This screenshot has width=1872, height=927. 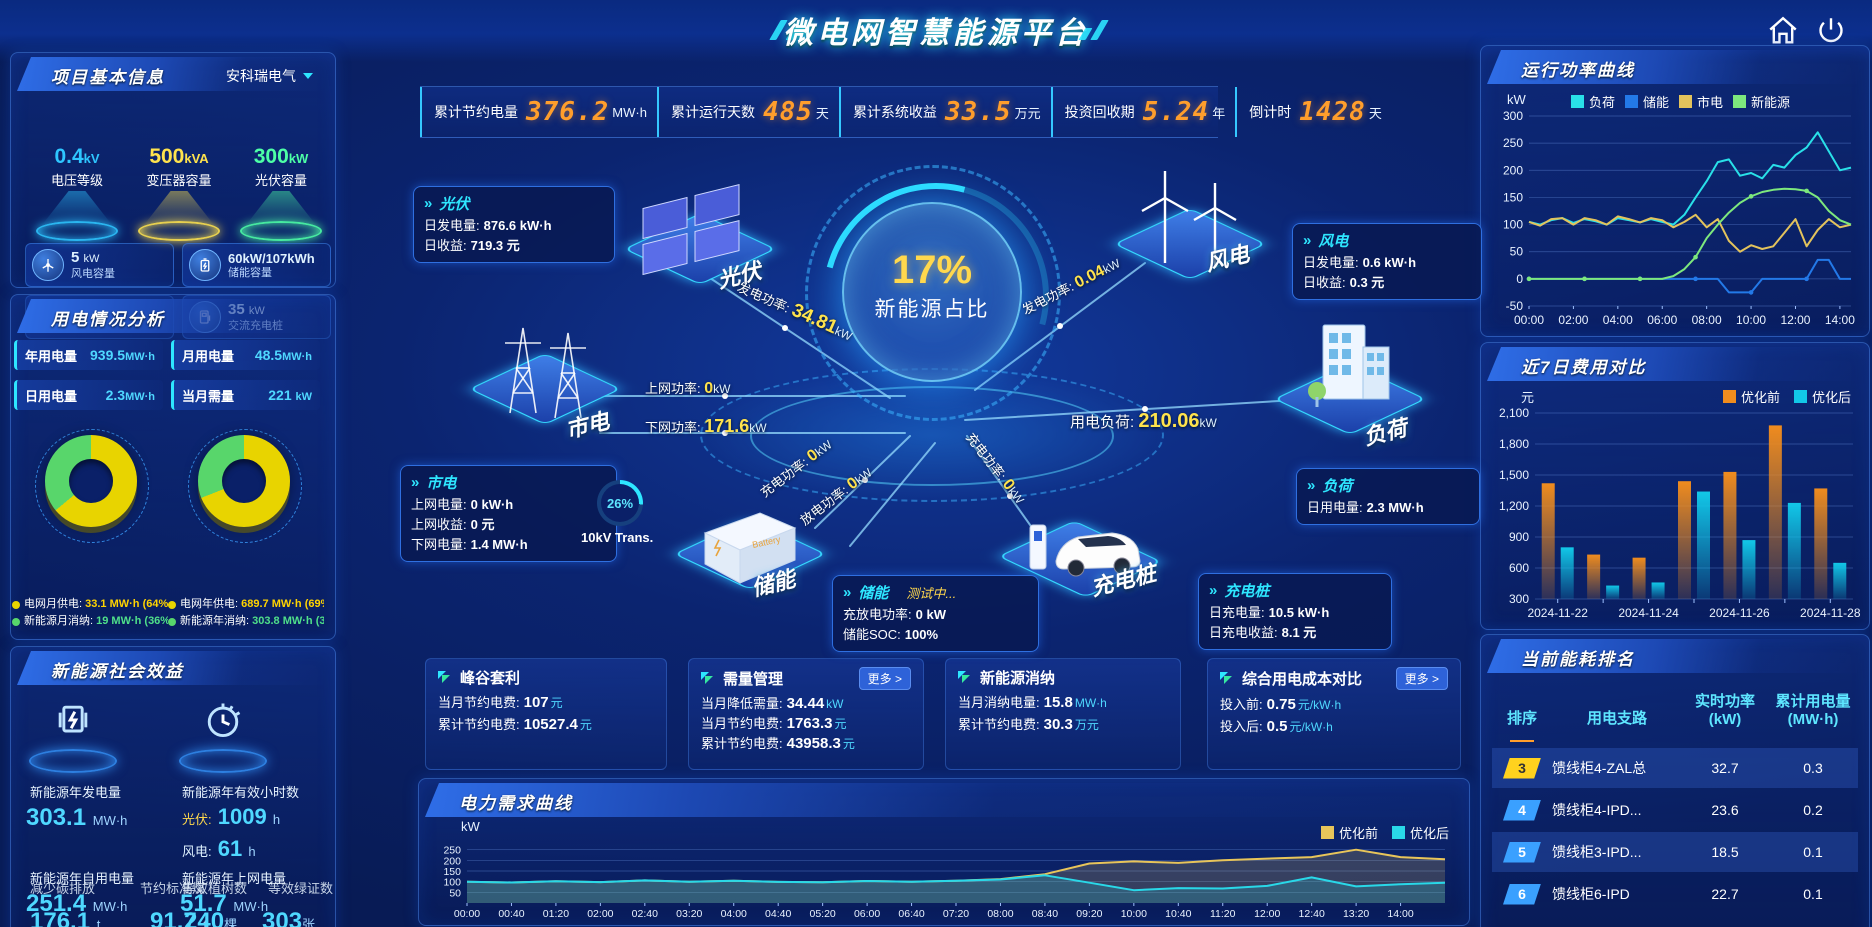 I want to click on svg-text: 300, so click(x=1513, y=116).